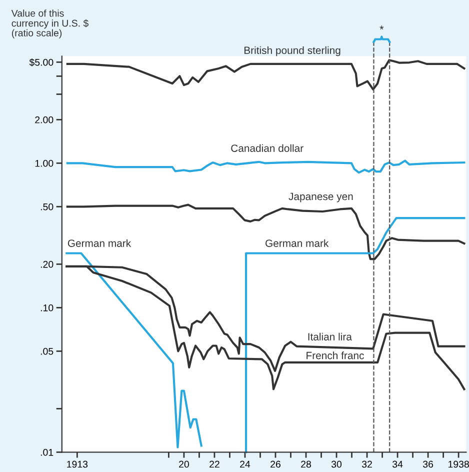 This screenshot has height=472, width=469. What do you see at coordinates (47, 351) in the screenshot?
I see `y-tick-label: .05` at bounding box center [47, 351].